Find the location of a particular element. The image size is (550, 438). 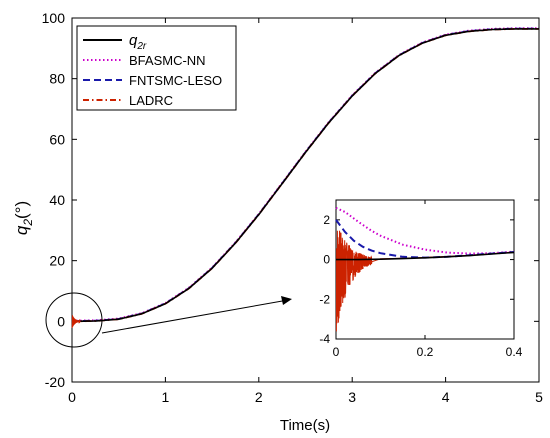

inset-series-q2r is located at coordinates (425, 256).